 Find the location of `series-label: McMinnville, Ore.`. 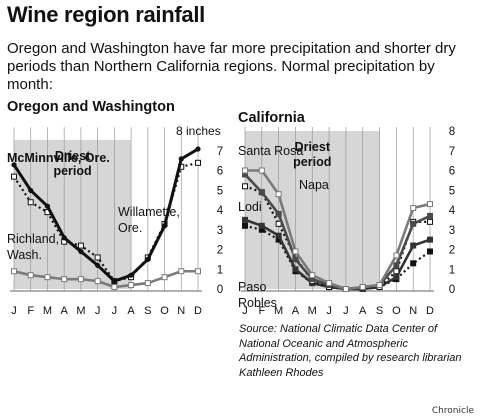

series-label: McMinnville, Ore. is located at coordinates (58, 158).